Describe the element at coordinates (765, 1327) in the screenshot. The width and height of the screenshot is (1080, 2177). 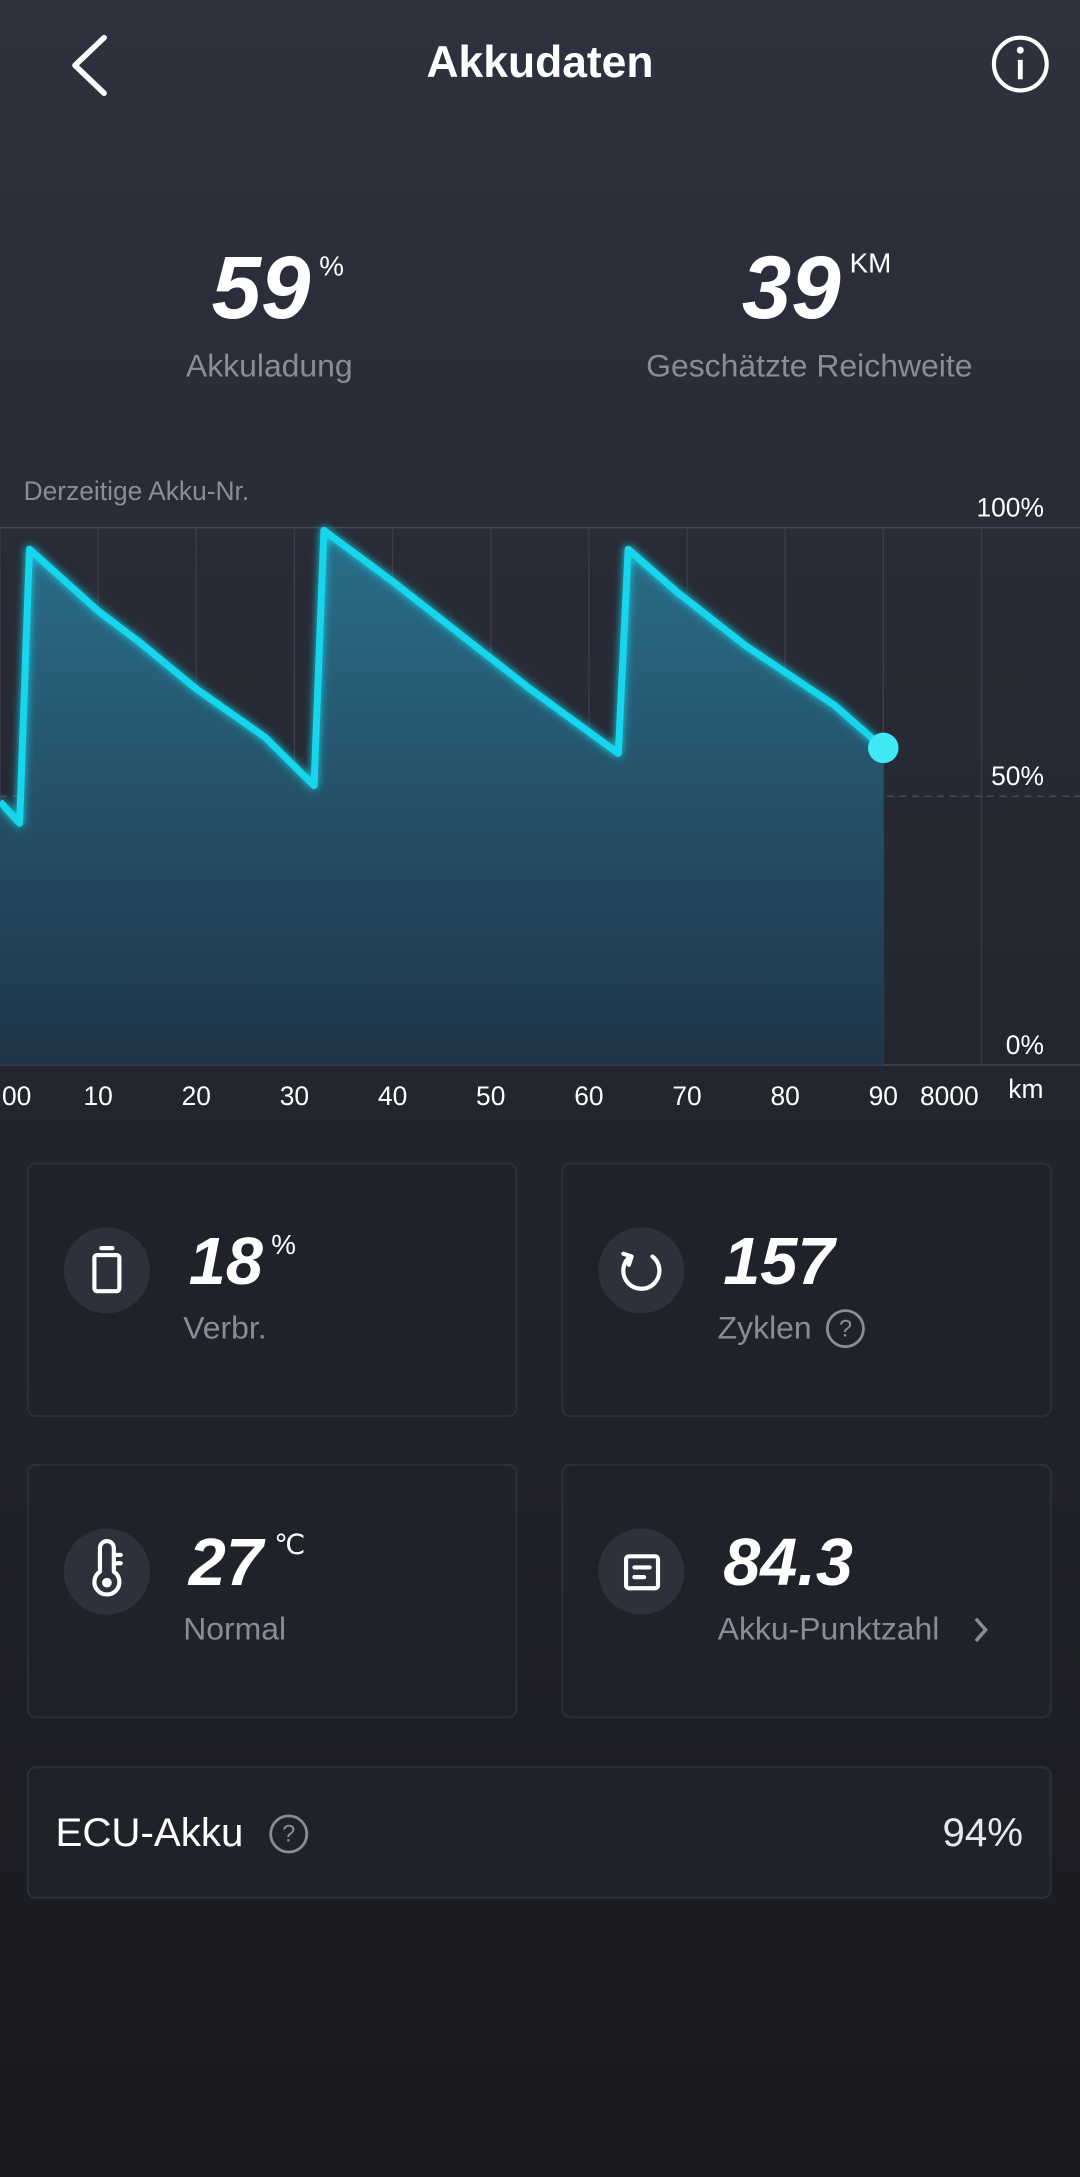
I see `cycles-label: Zyklen` at that location.